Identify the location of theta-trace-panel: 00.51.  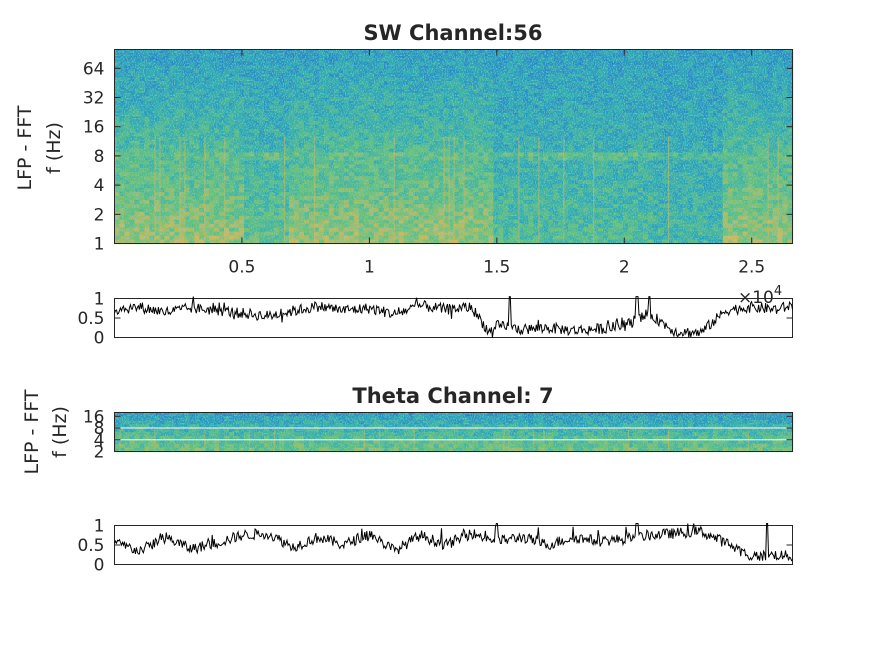
(435, 546).